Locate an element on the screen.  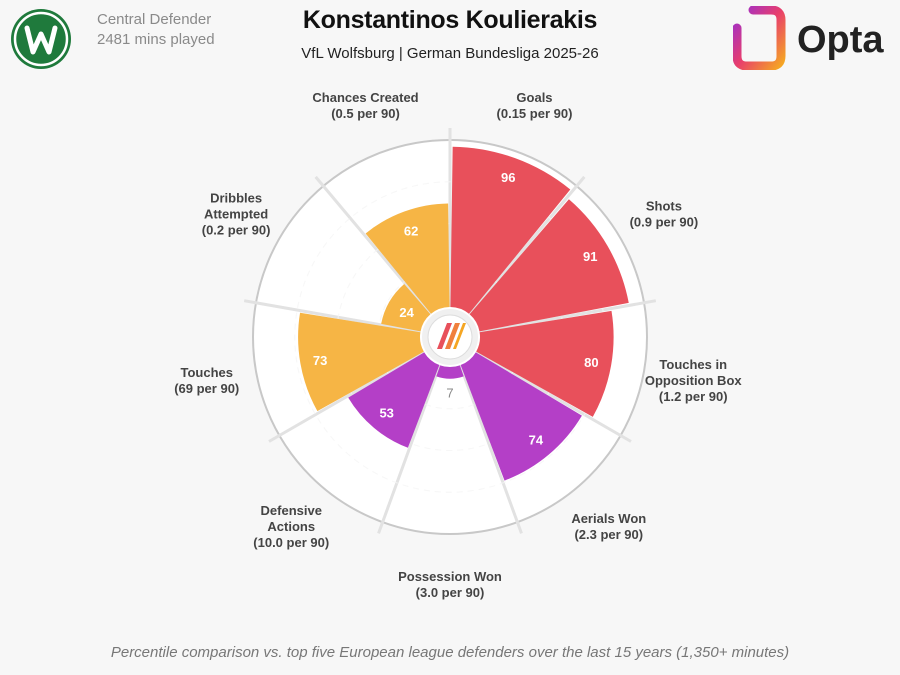
value-labels: 96 91 80 74 7 53 73 24 62 is located at coordinates (456, 308).